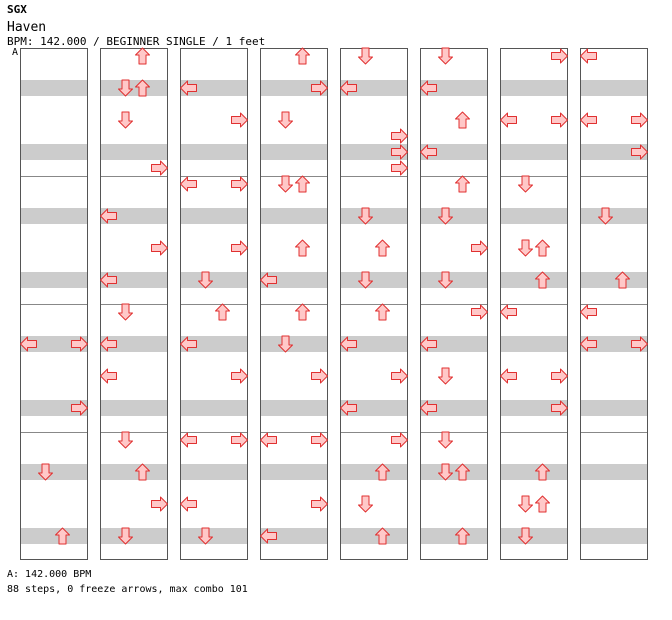 The width and height of the screenshot is (672, 620). I want to click on chart-info: BPM: 142.000 / BEGINNER SINGLE / 1 feet, so click(136, 41).